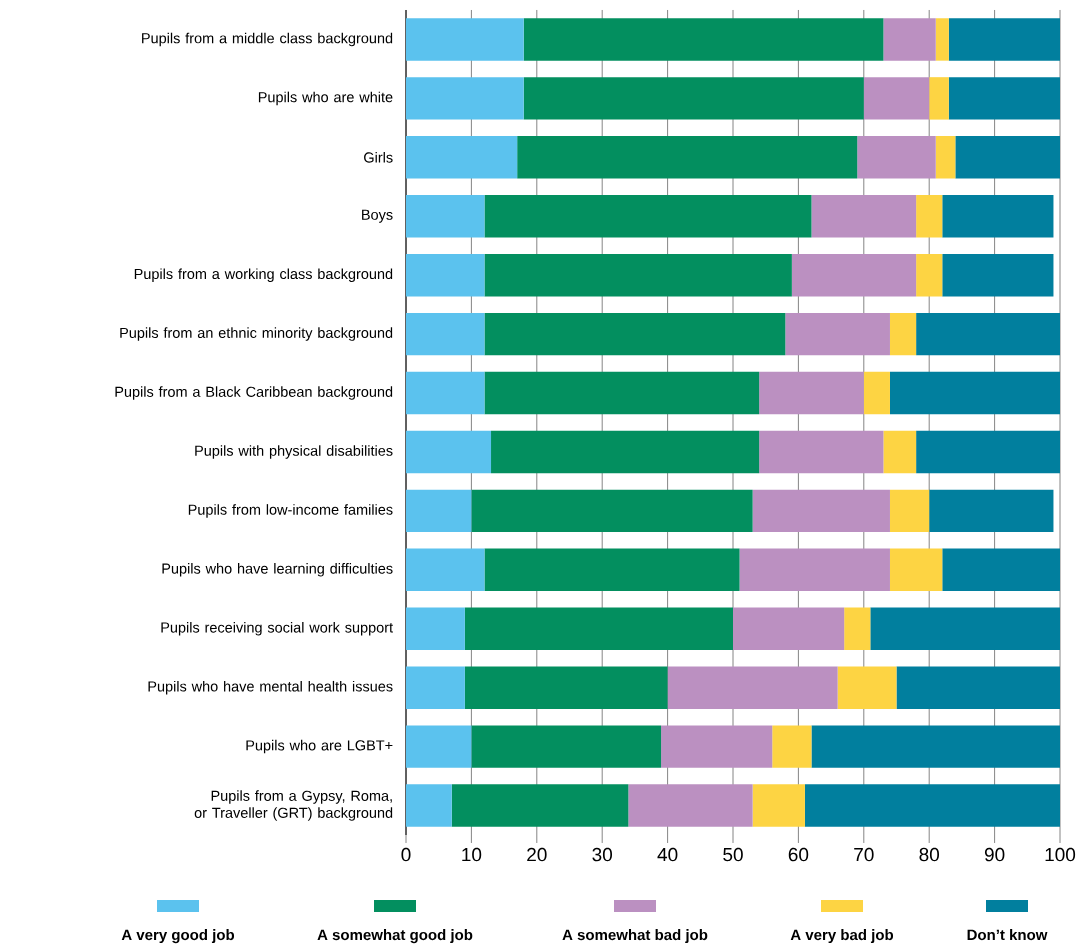  Describe the element at coordinates (263, 275) in the screenshot. I see `y-tick-label: Pupils from a working class background` at that location.